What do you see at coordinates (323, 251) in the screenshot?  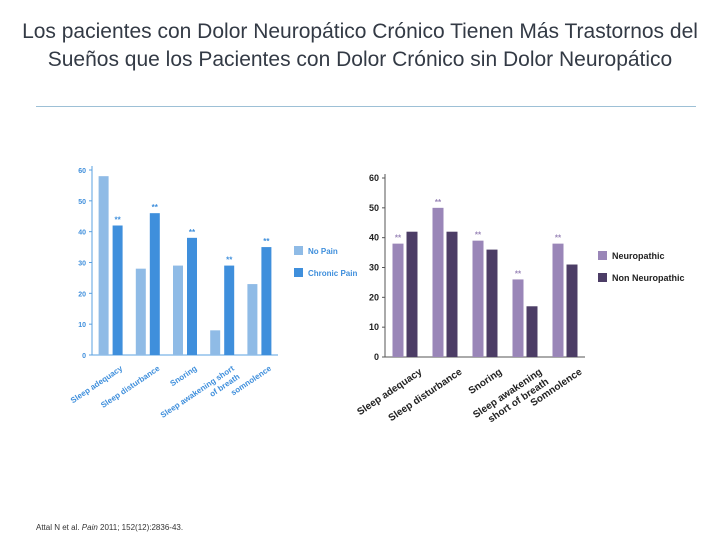 I see `legend-label: No Pain` at bounding box center [323, 251].